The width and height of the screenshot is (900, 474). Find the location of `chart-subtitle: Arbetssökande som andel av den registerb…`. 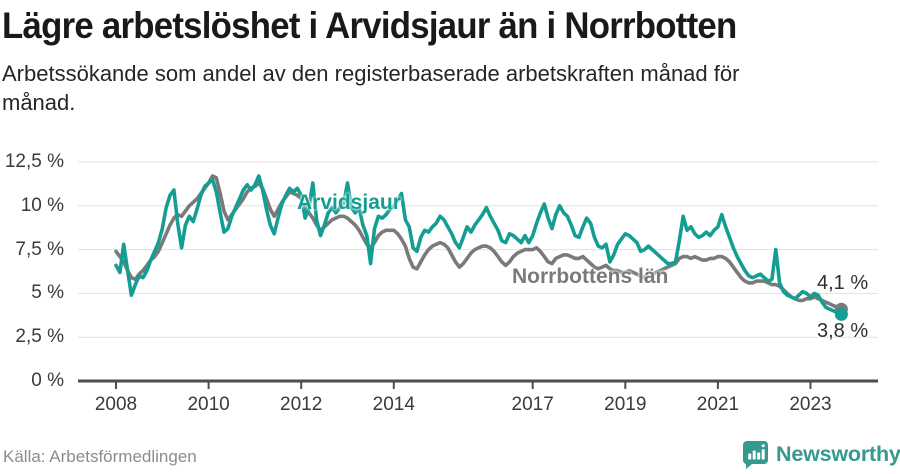

chart-subtitle: Arbetssökande som andel av den registerb… is located at coordinates (371, 88).